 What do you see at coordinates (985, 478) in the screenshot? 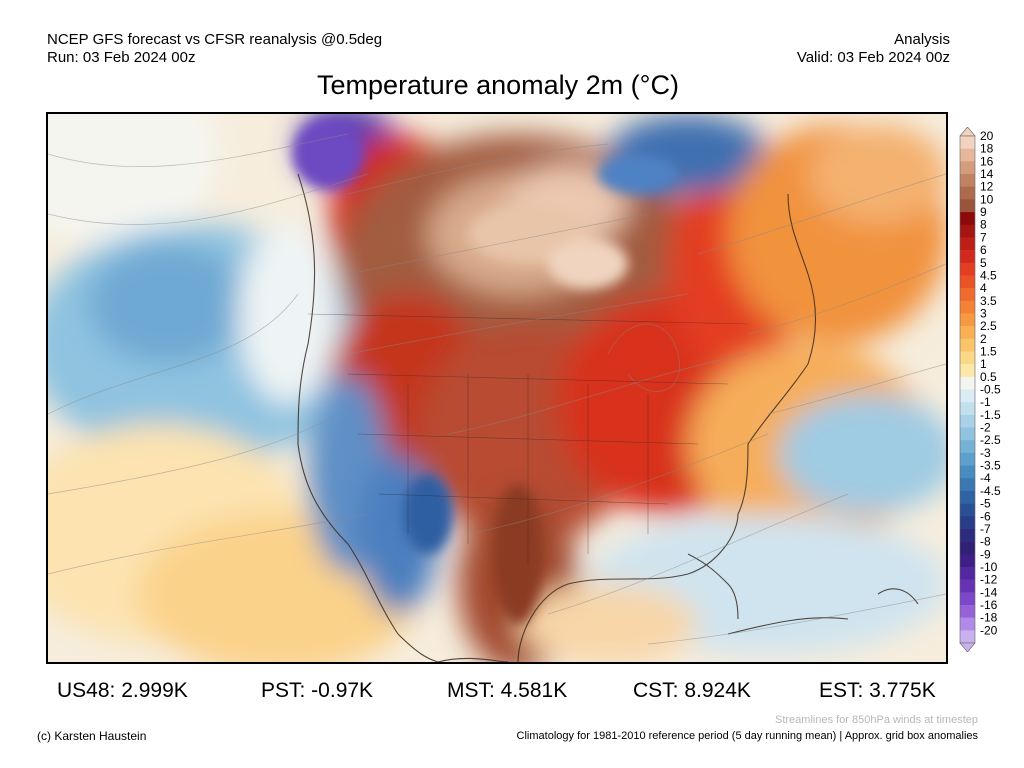
I see `colorbar-label: -4` at bounding box center [985, 478].